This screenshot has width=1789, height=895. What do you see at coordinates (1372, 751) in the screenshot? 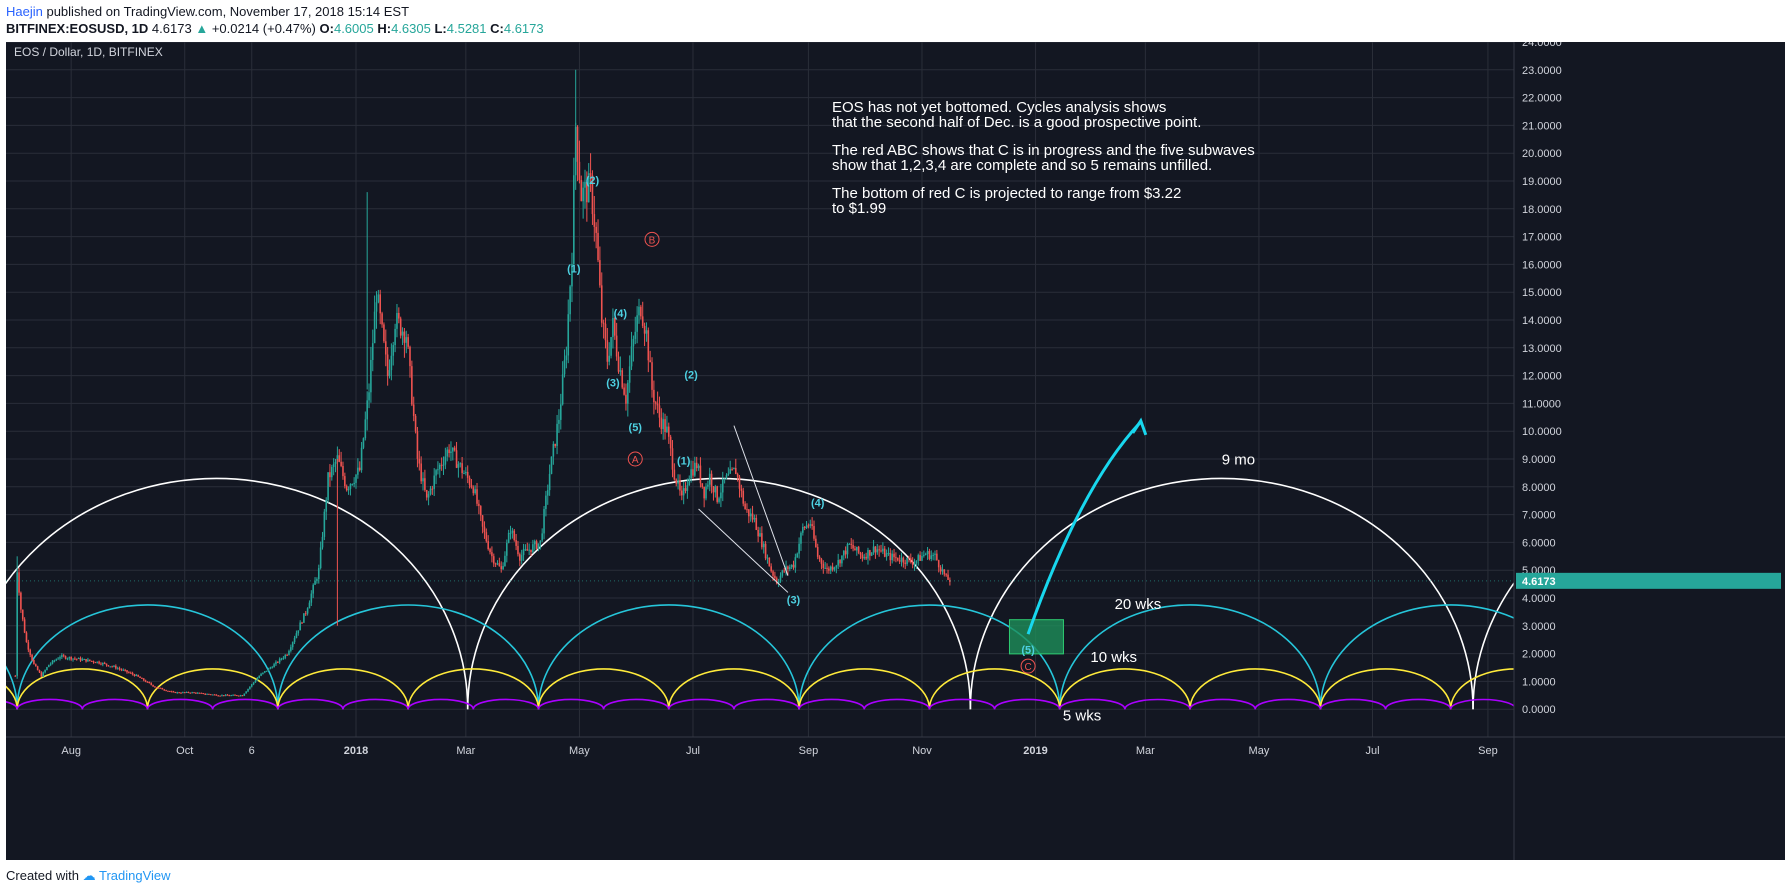
I see `x-tick-label: Jul` at bounding box center [1372, 751].